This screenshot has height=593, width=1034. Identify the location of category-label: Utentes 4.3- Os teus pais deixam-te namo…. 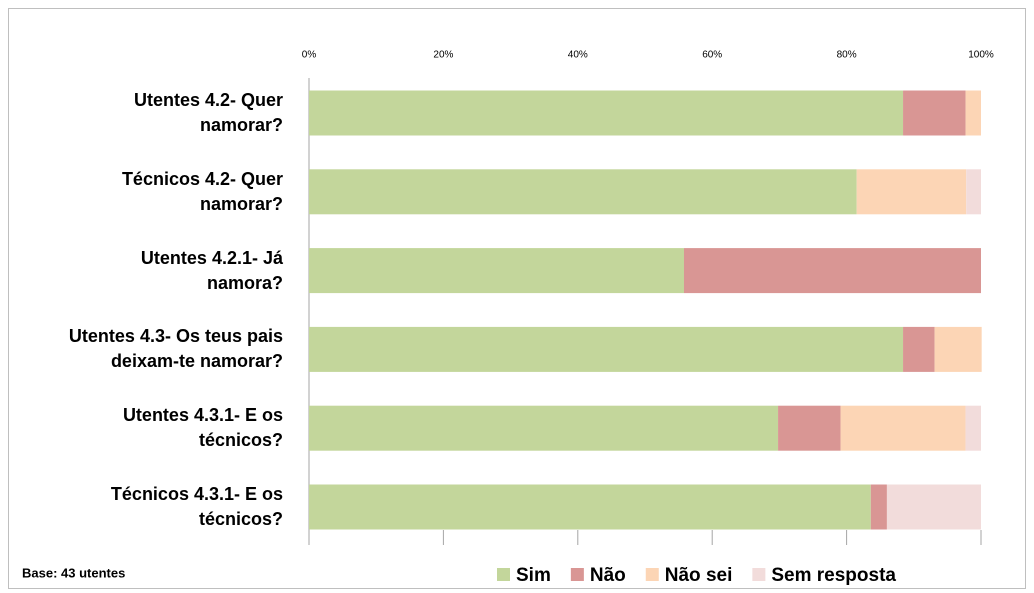
(175, 349).